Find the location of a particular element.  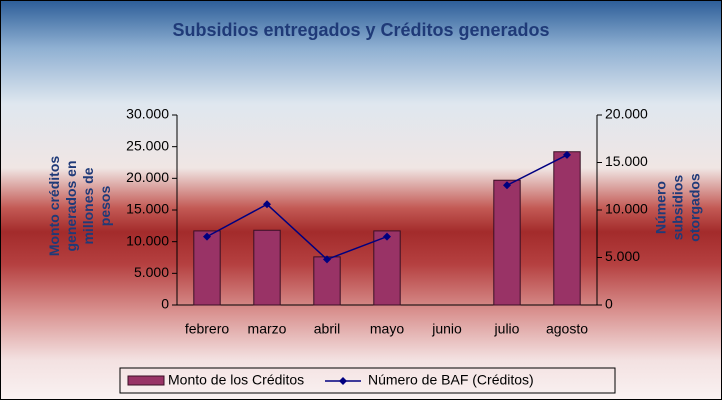

x-tick-label: junio is located at coordinates (446, 329).